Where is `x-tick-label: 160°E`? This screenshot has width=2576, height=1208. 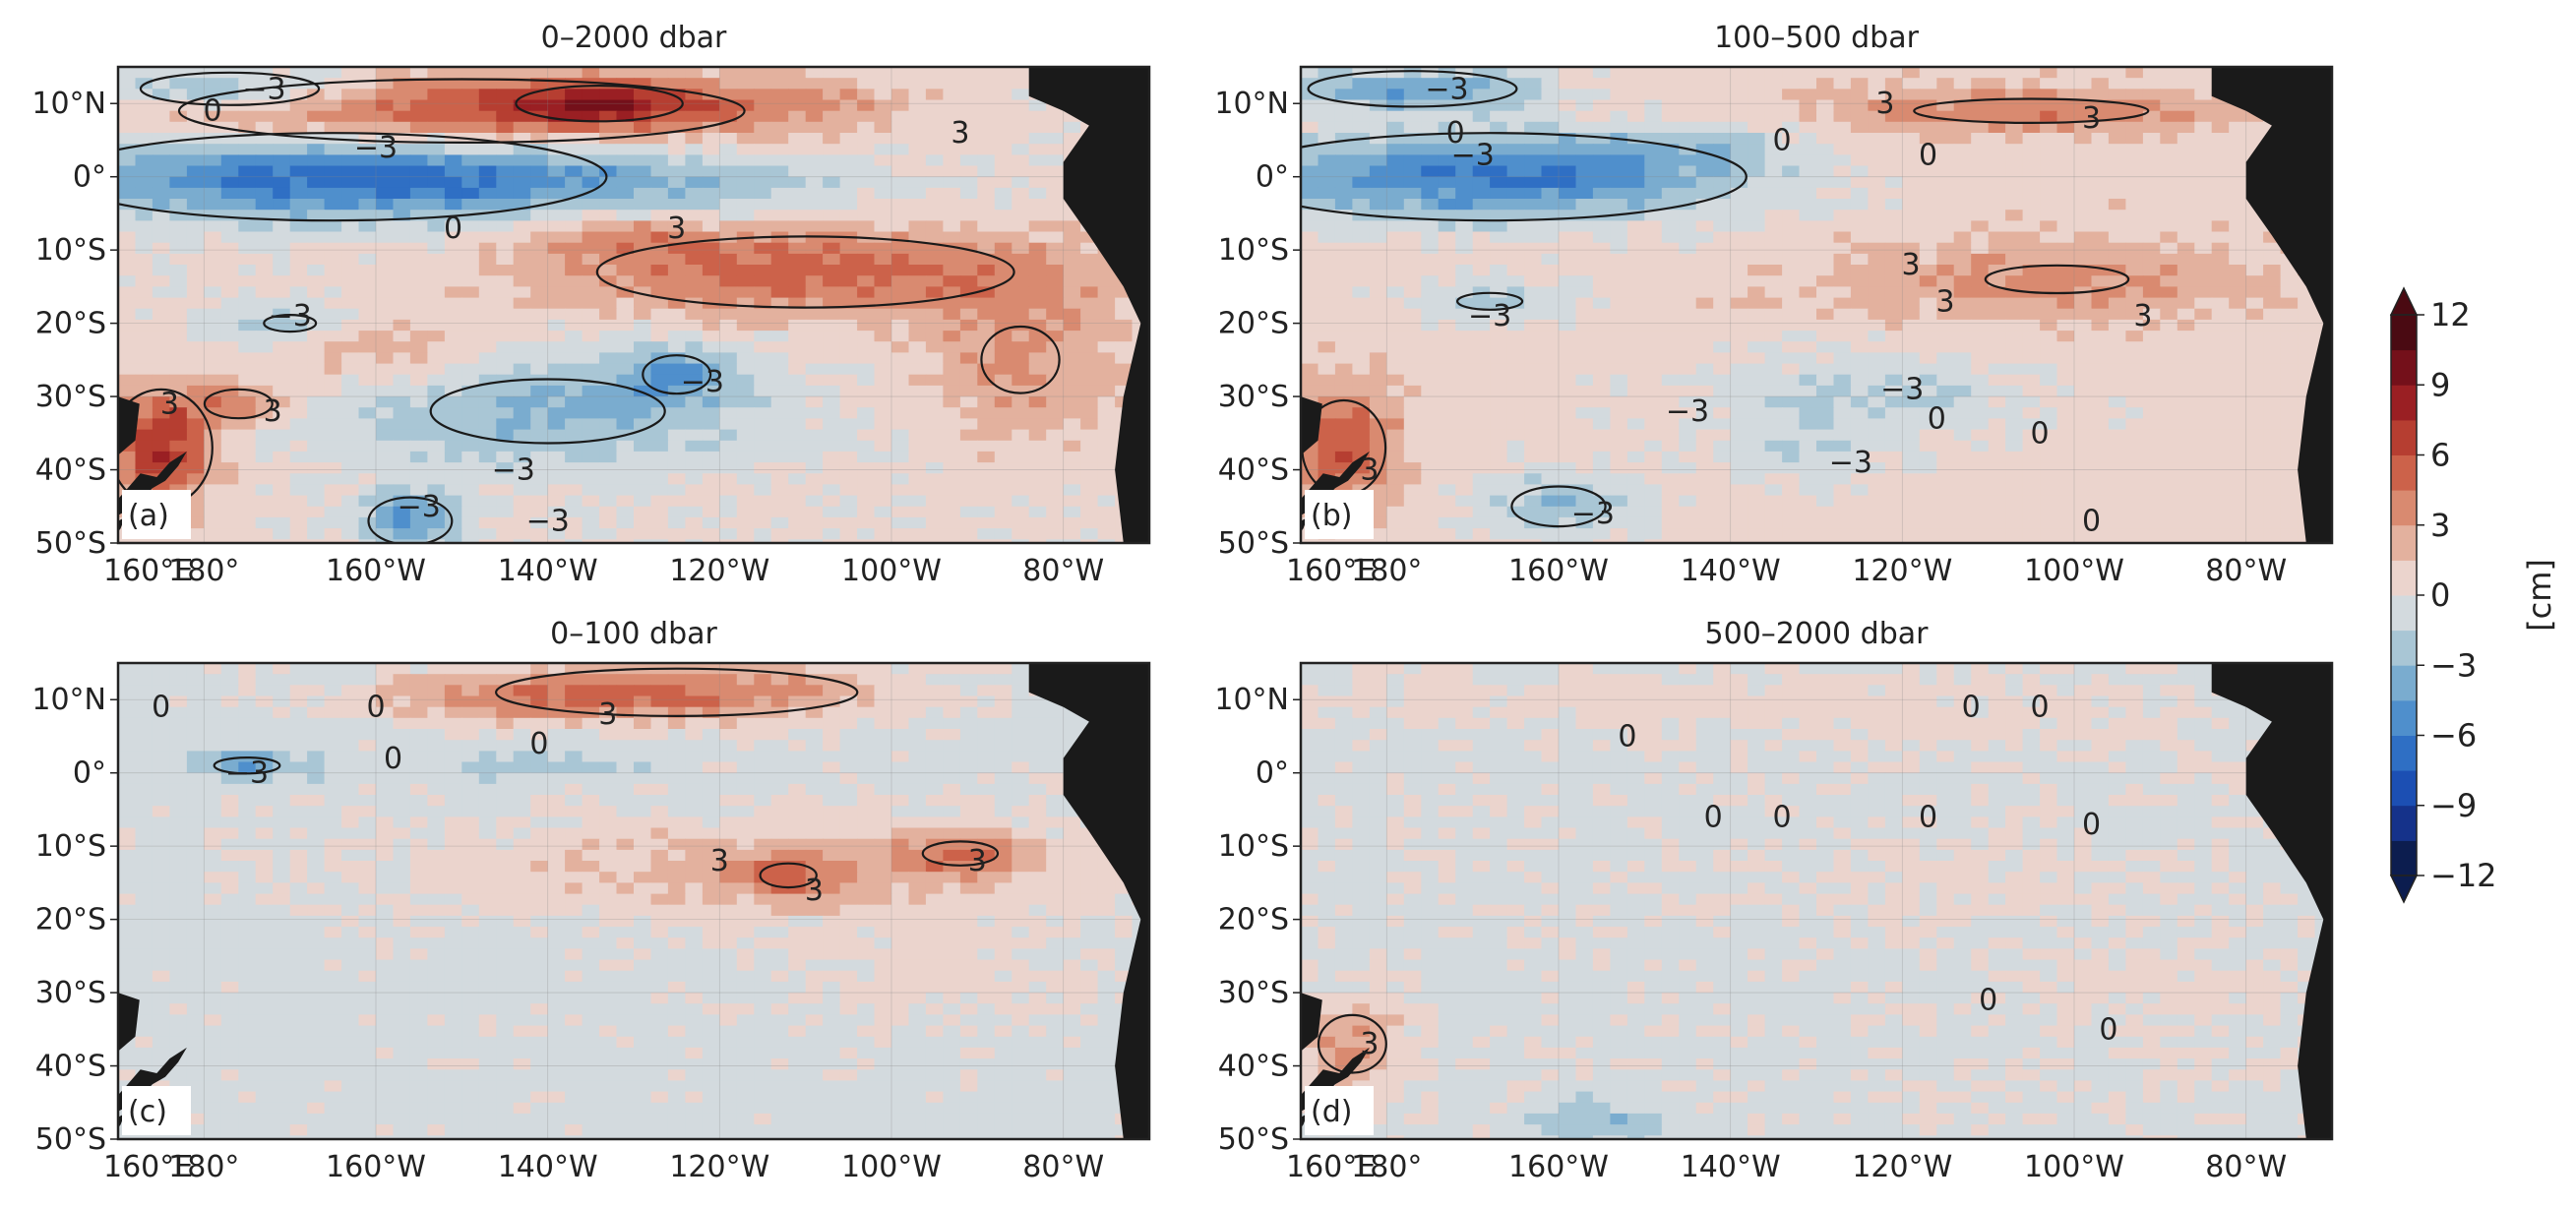
x-tick-label: 160°E is located at coordinates (148, 571).